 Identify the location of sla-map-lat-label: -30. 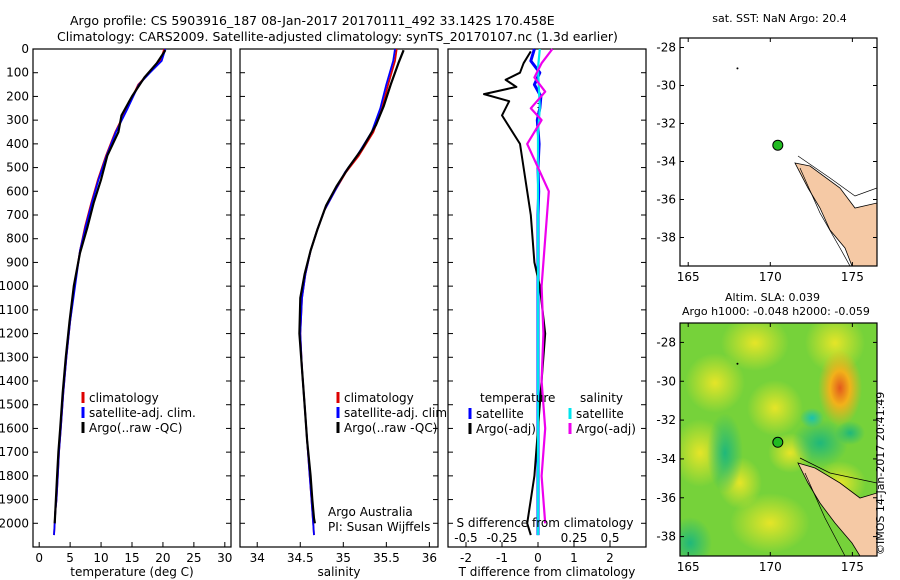
(666, 381).